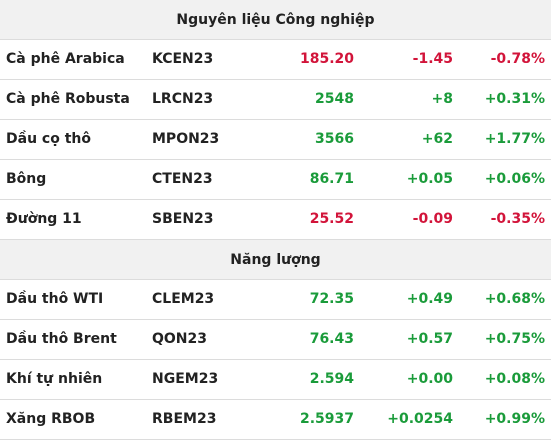 This screenshot has width=551, height=440. Describe the element at coordinates (51, 419) in the screenshot. I see `name-cell: Xăng RBOB` at that location.